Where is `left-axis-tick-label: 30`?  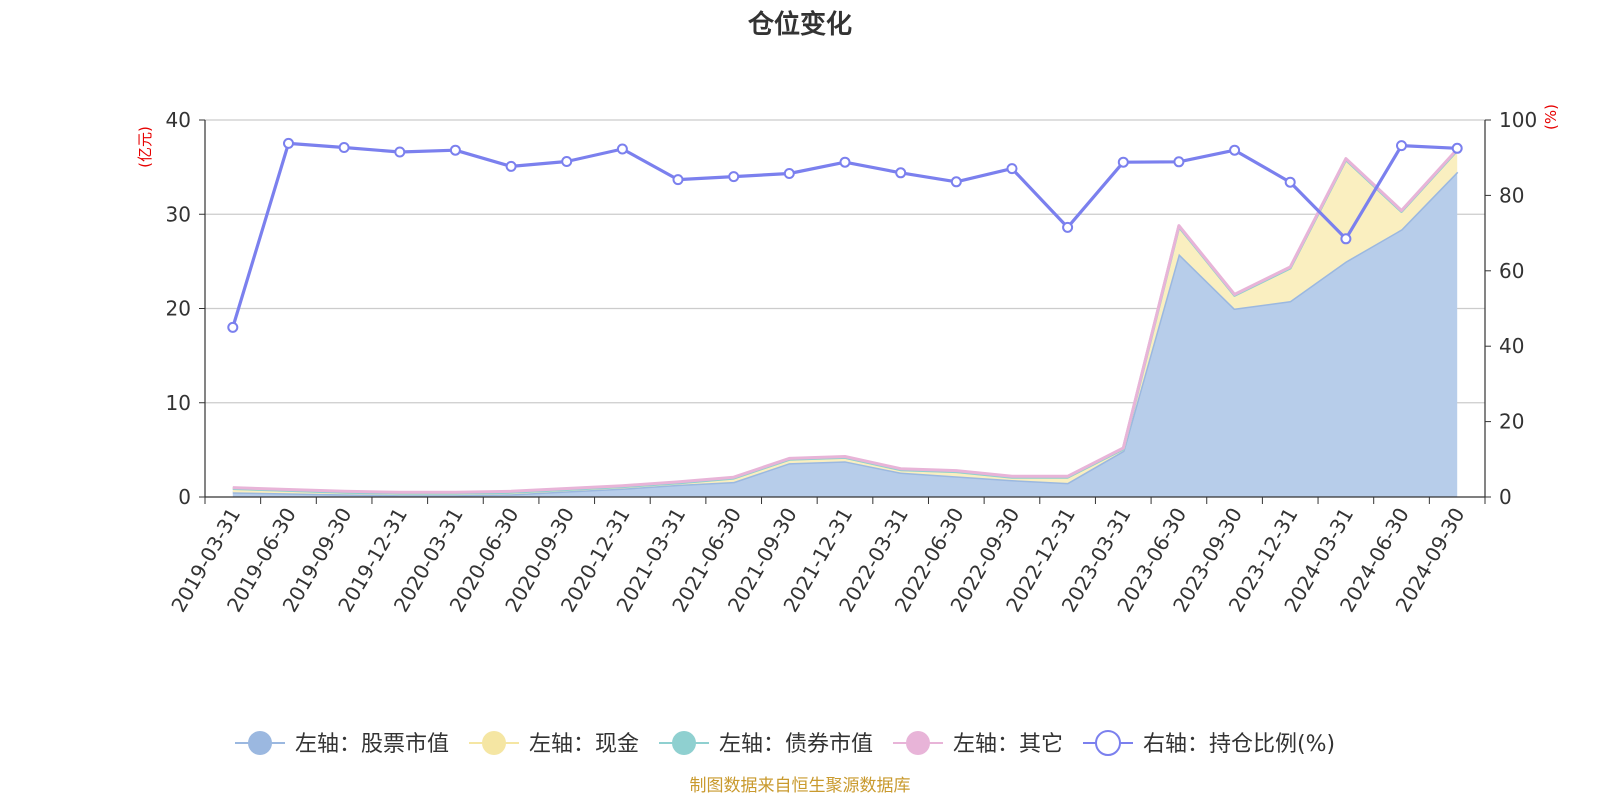 left-axis-tick-label: 30 is located at coordinates (178, 214).